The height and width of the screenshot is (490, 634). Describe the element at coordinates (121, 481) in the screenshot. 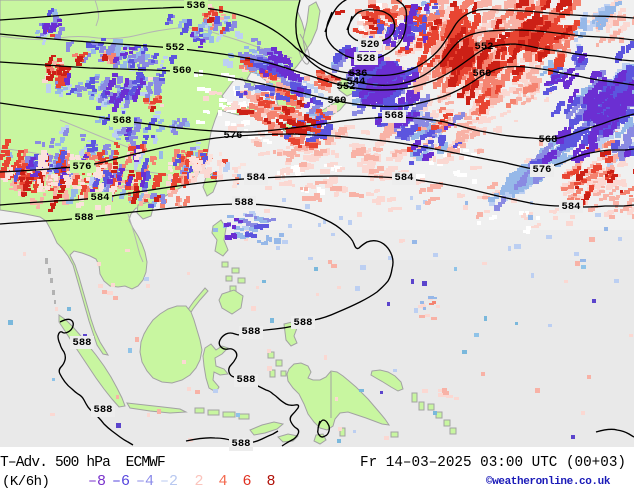

I see `svg-text: –6` at that location.